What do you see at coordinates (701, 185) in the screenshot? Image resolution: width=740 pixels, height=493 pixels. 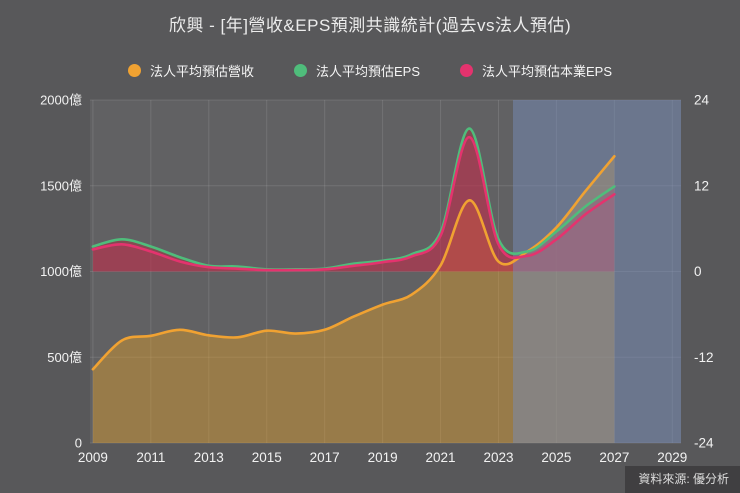 I see `svg-text: 12` at bounding box center [701, 185].